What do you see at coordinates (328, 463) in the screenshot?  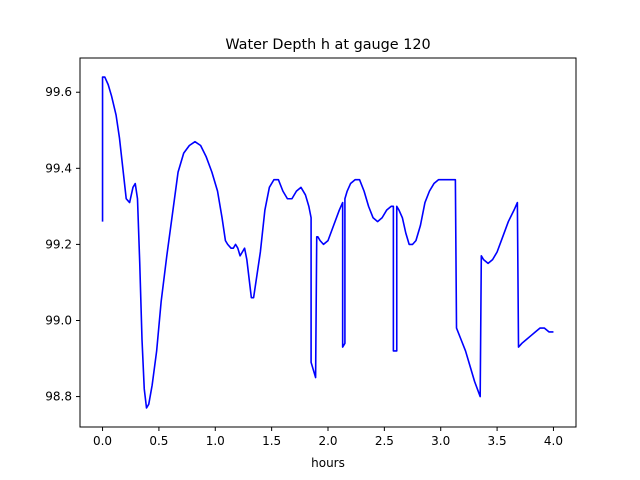 I see `x-axis-label: hours` at bounding box center [328, 463].